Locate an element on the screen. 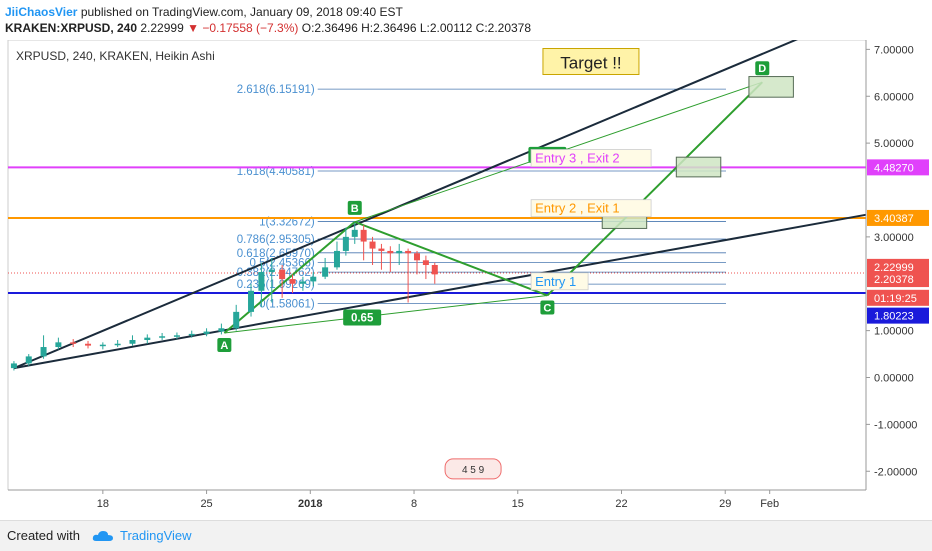 The width and height of the screenshot is (932, 551). x-tick-label: Feb is located at coordinates (769, 504).